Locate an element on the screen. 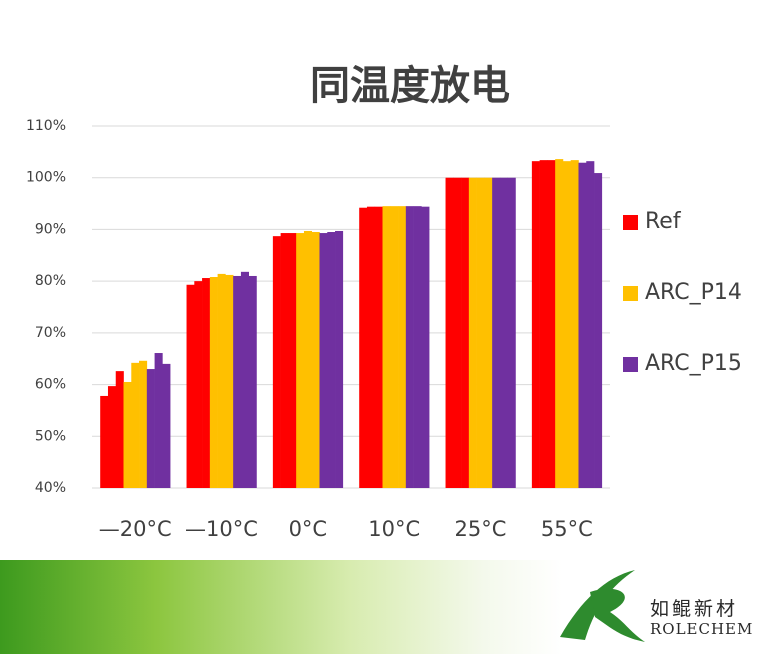 Image resolution: width=781 pixels, height=654 pixels. y-tick-label: 80% is located at coordinates (50, 281).